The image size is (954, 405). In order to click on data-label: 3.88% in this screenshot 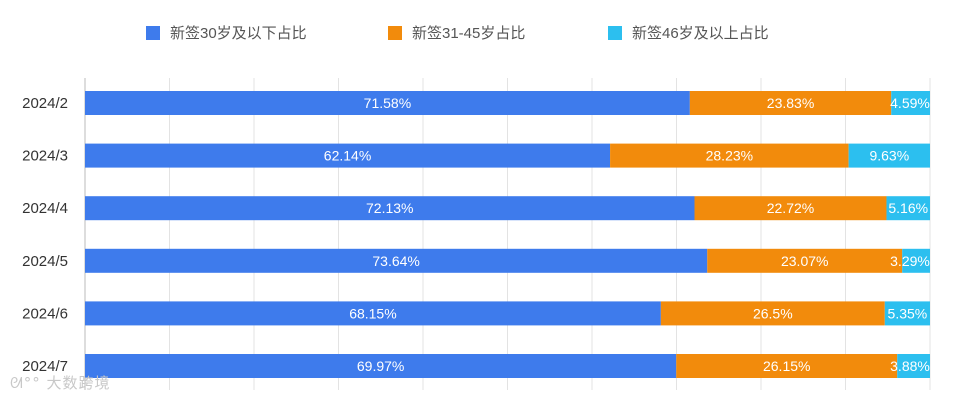, I will do `click(910, 366)`.